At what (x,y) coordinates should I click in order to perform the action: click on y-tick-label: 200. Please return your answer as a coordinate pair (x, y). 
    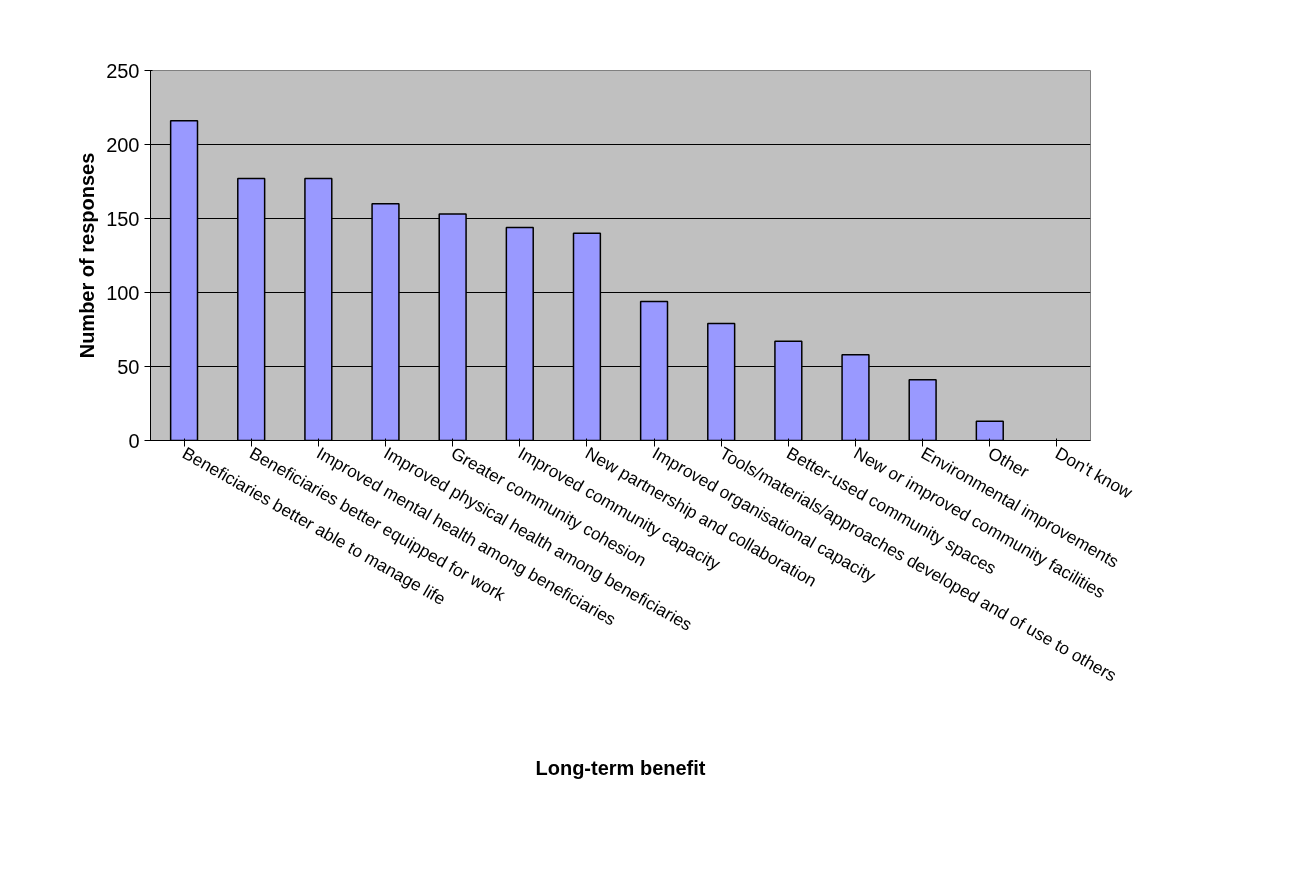
    Looking at the image, I should click on (123, 144).